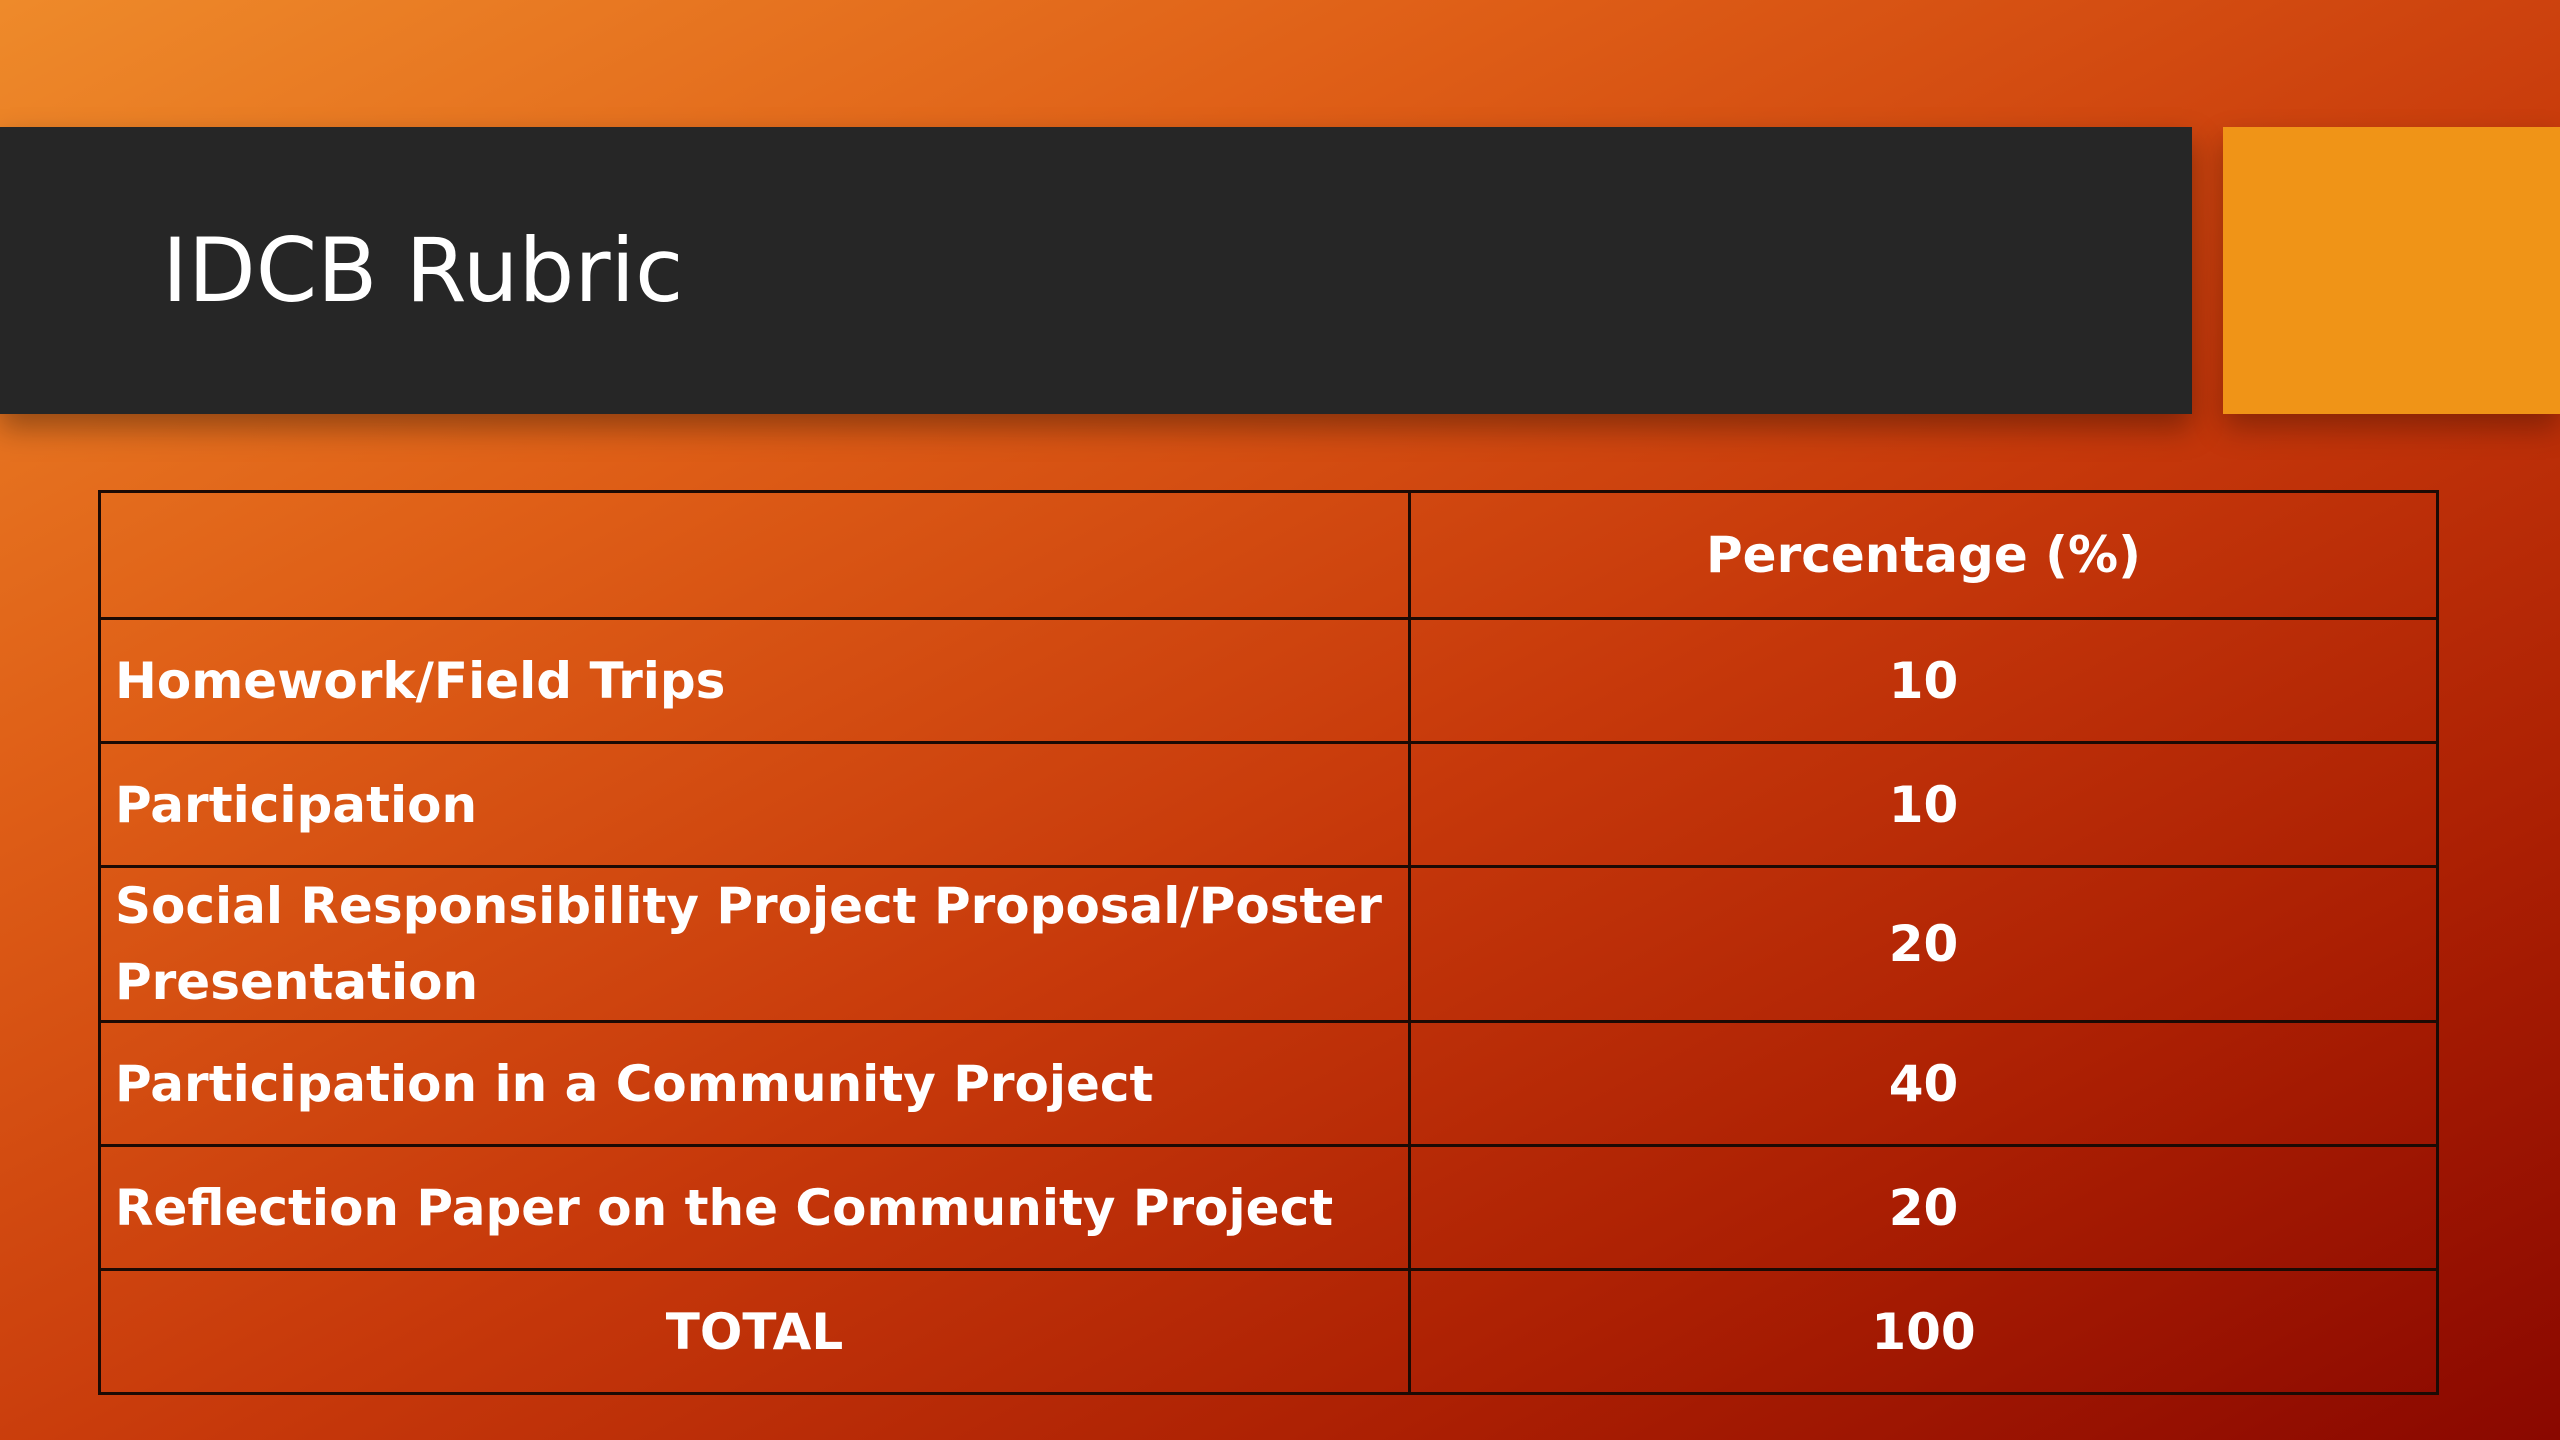 The image size is (2560, 1440). I want to click on row-item-label: Homework/Field Trips, so click(754, 680).